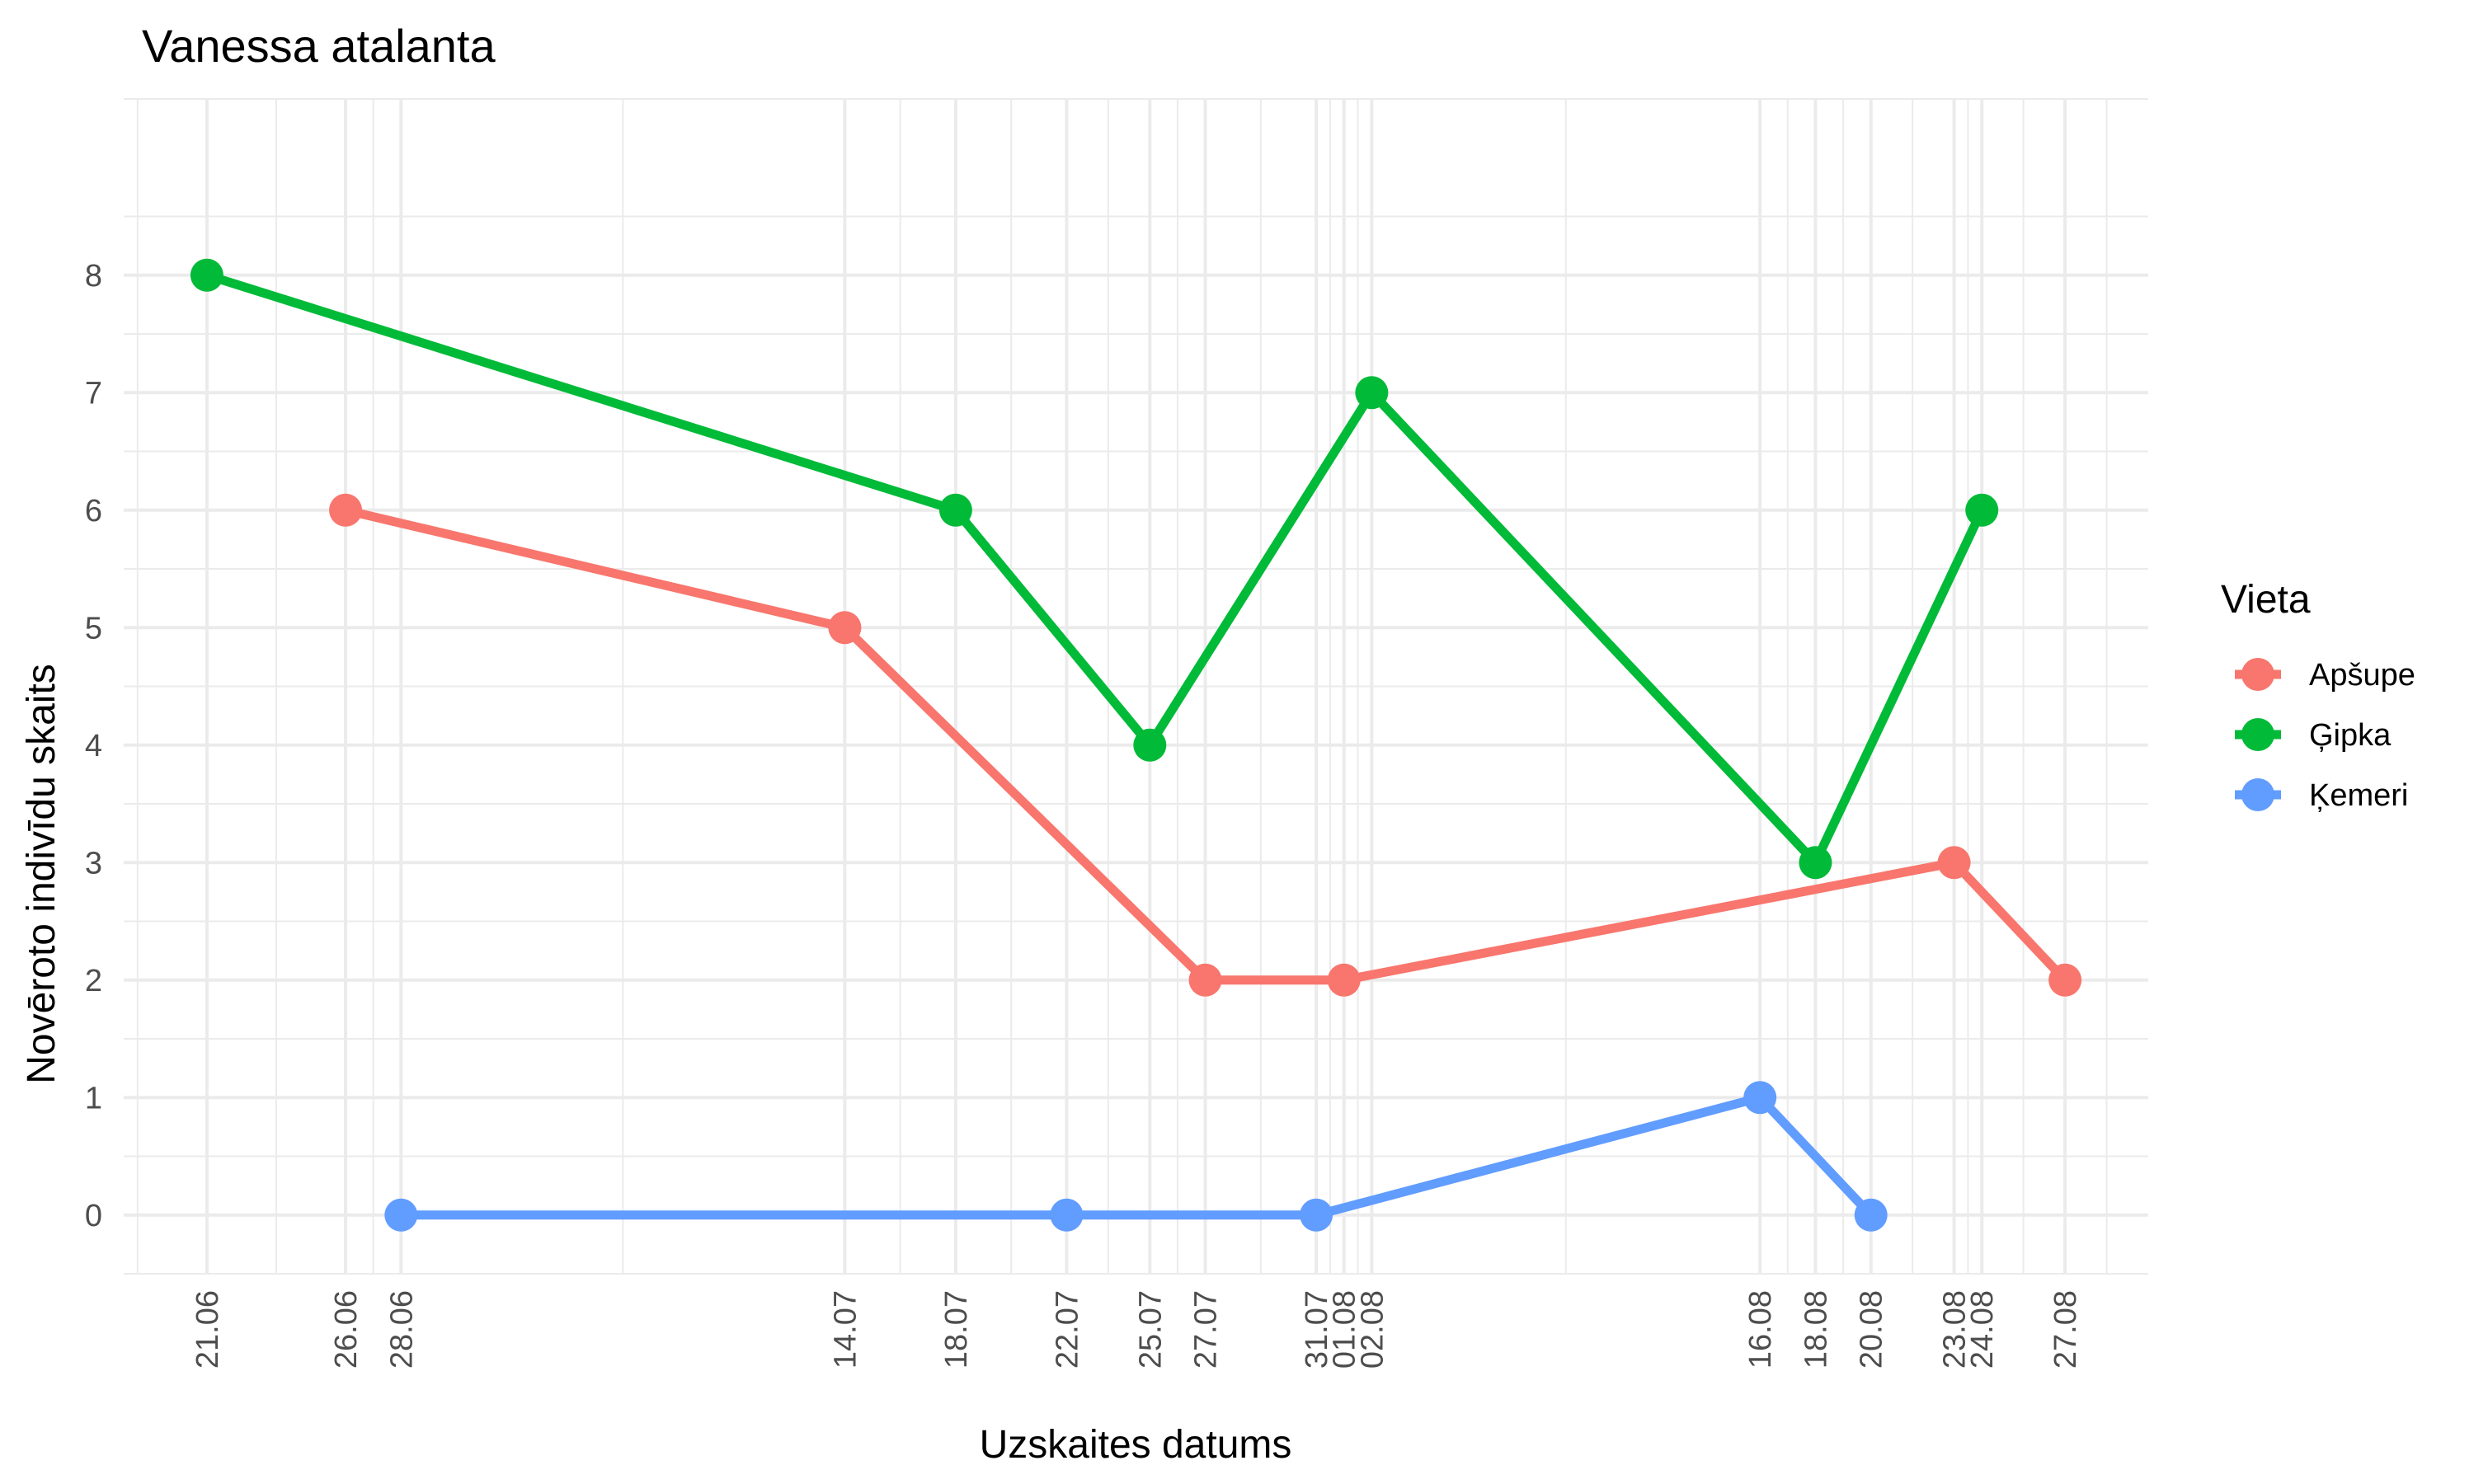 The width and height of the screenshot is (2474, 1484). What do you see at coordinates (1317, 1329) in the screenshot?
I see `x-tick-label: 31.07` at bounding box center [1317, 1329].